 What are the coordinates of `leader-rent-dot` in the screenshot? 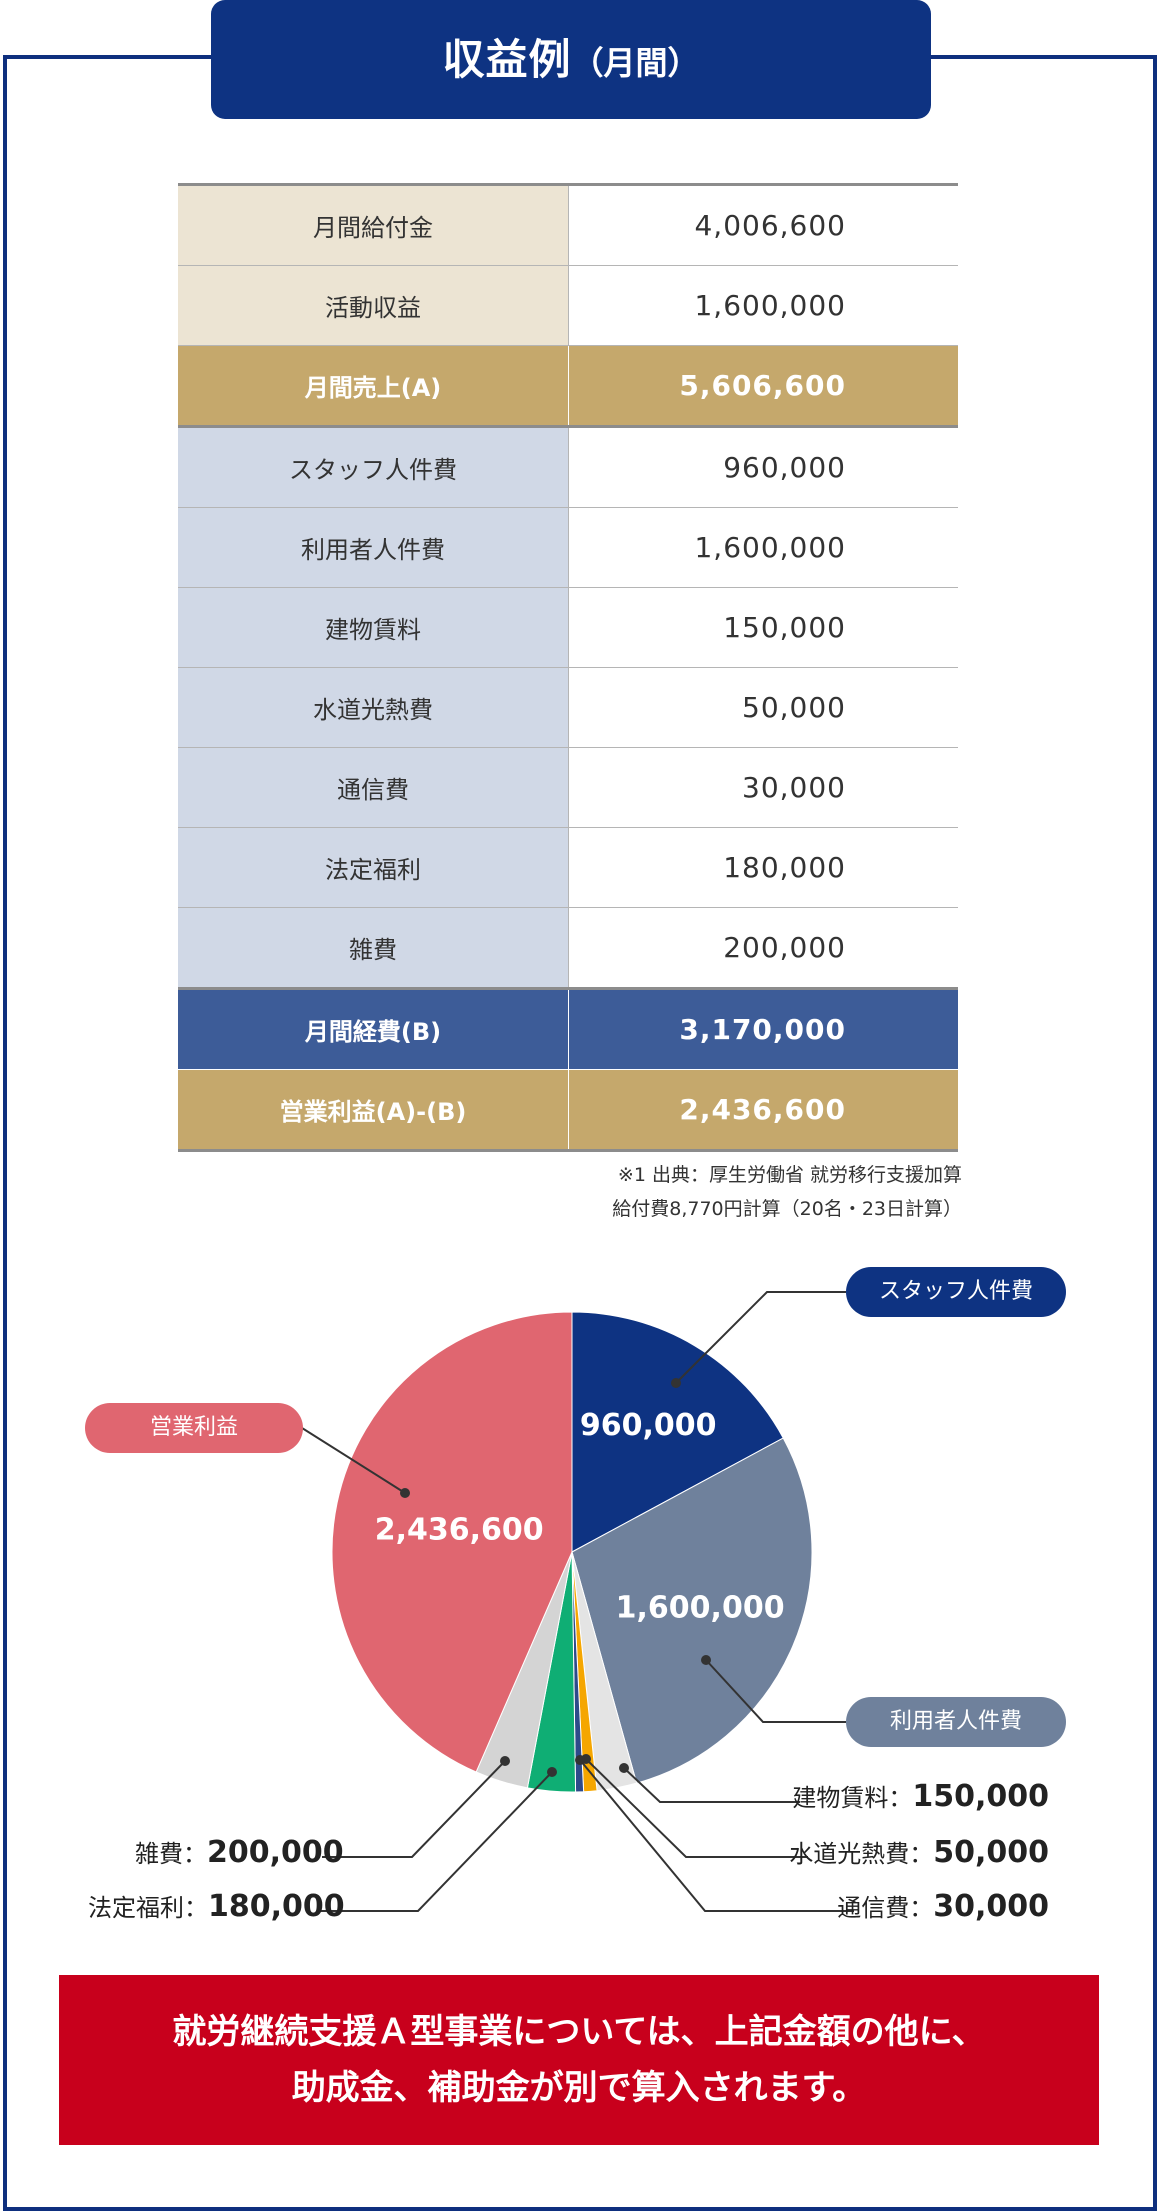 It's located at (624, 1768).